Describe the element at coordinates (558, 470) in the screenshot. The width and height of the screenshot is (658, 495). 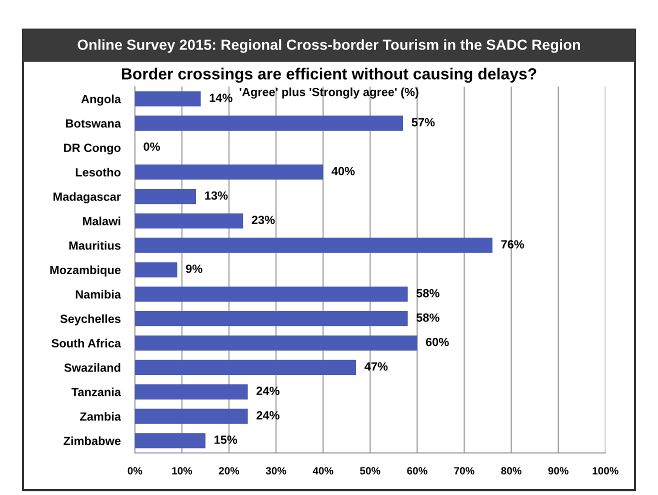
I see `x-tick-label: 90%` at that location.